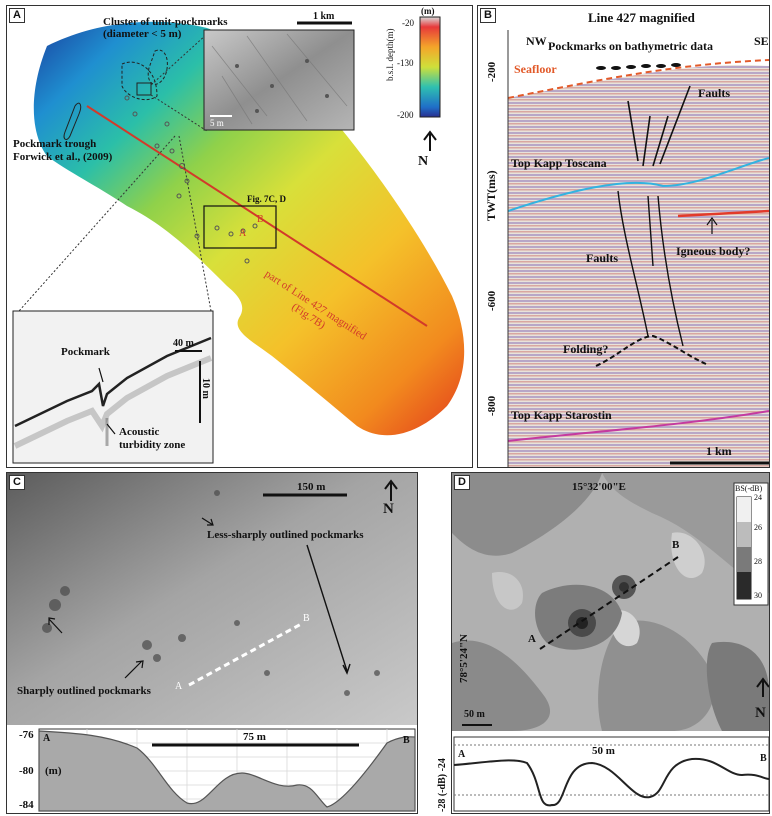 The width and height of the screenshot is (772, 816). What do you see at coordinates (638, 184) in the screenshot?
I see `top-kapp-toscana-horizon` at bounding box center [638, 184].